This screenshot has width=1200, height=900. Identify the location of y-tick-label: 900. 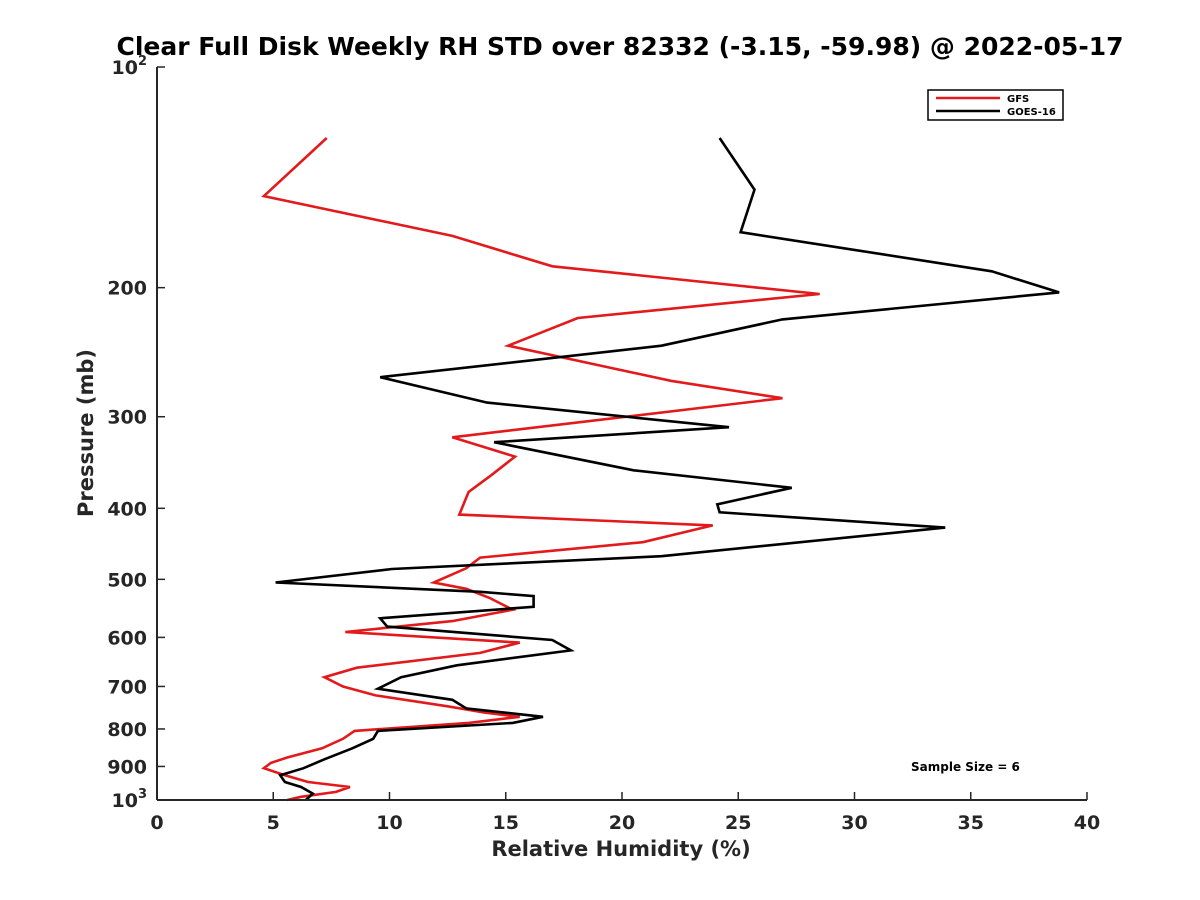
(127, 767).